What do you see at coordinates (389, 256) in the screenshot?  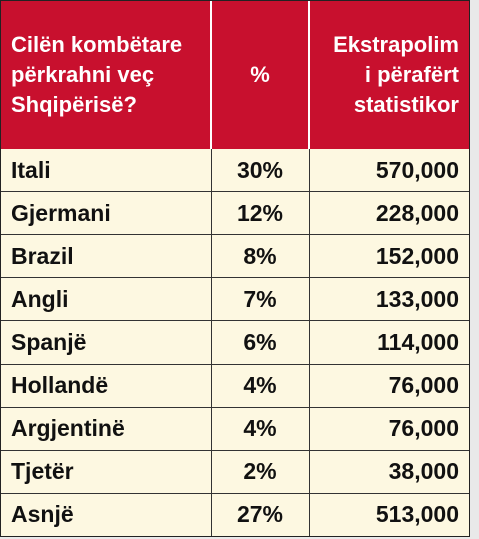 I see `estimate-cell: 152,000` at bounding box center [389, 256].